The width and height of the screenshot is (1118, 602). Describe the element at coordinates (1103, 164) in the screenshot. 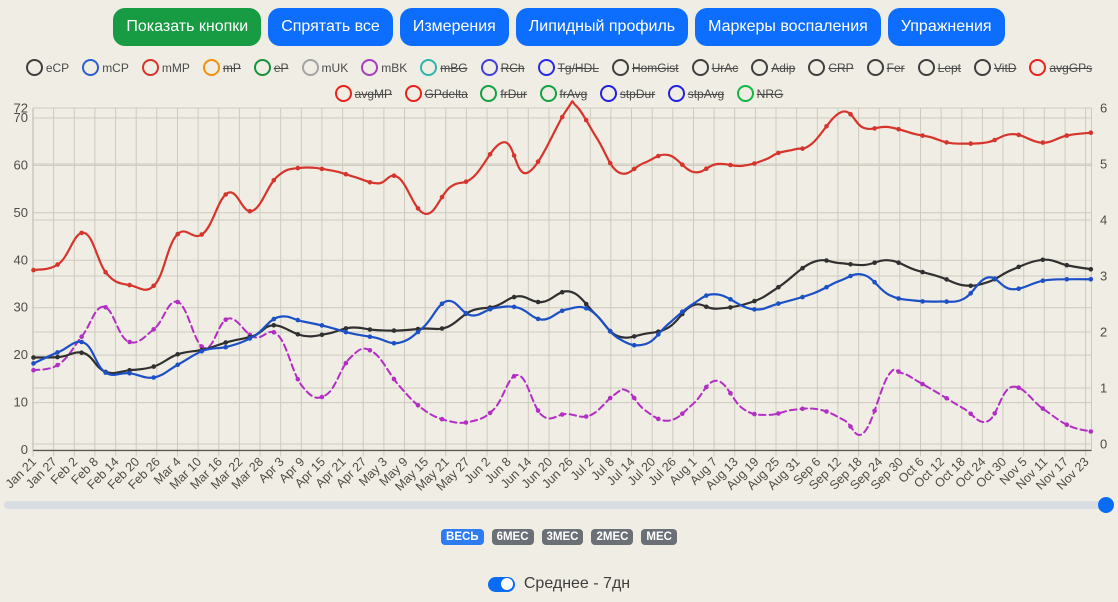

I see `svg-text: 5` at that location.